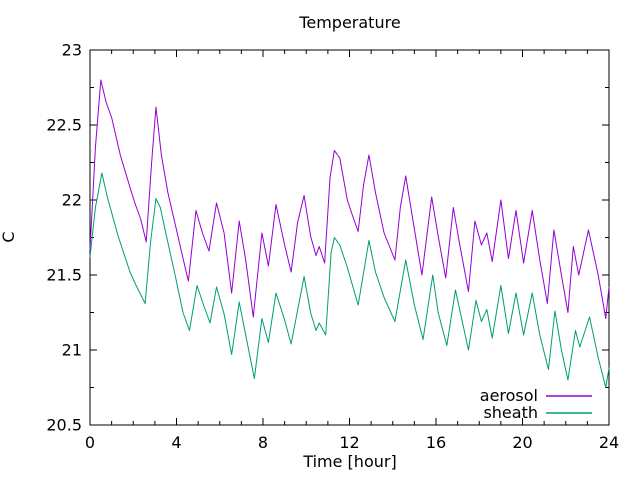 This screenshot has width=640, height=480. I want to click on x-tick-label: 4, so click(176, 442).